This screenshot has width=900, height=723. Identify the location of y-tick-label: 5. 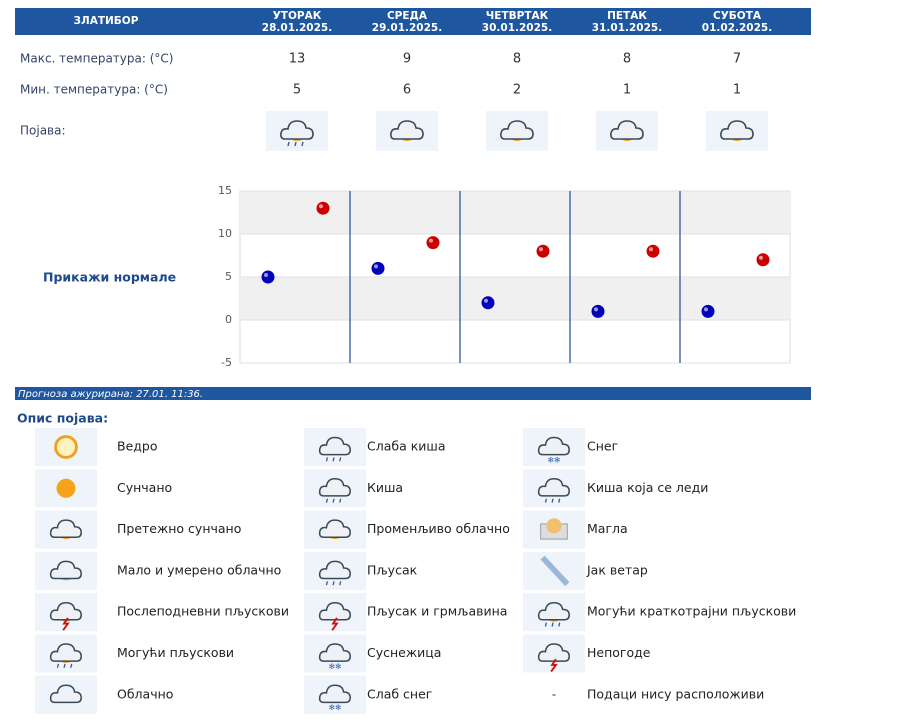
(228, 276).